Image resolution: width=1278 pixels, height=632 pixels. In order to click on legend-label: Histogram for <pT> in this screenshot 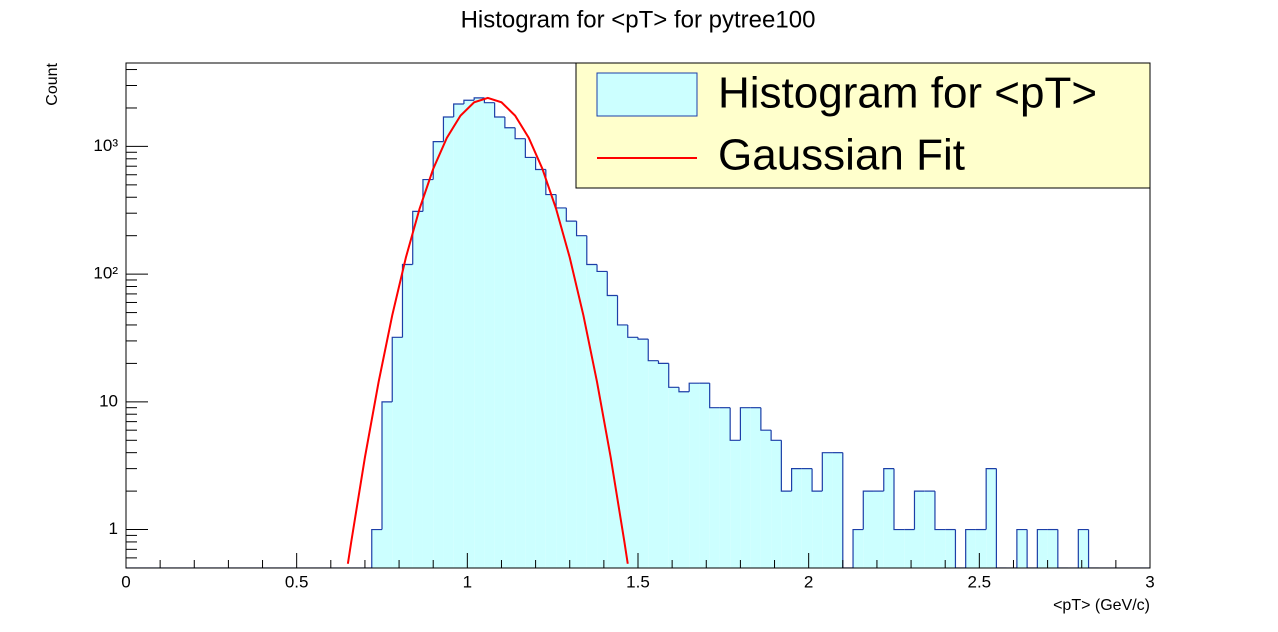, I will do `click(907, 93)`.